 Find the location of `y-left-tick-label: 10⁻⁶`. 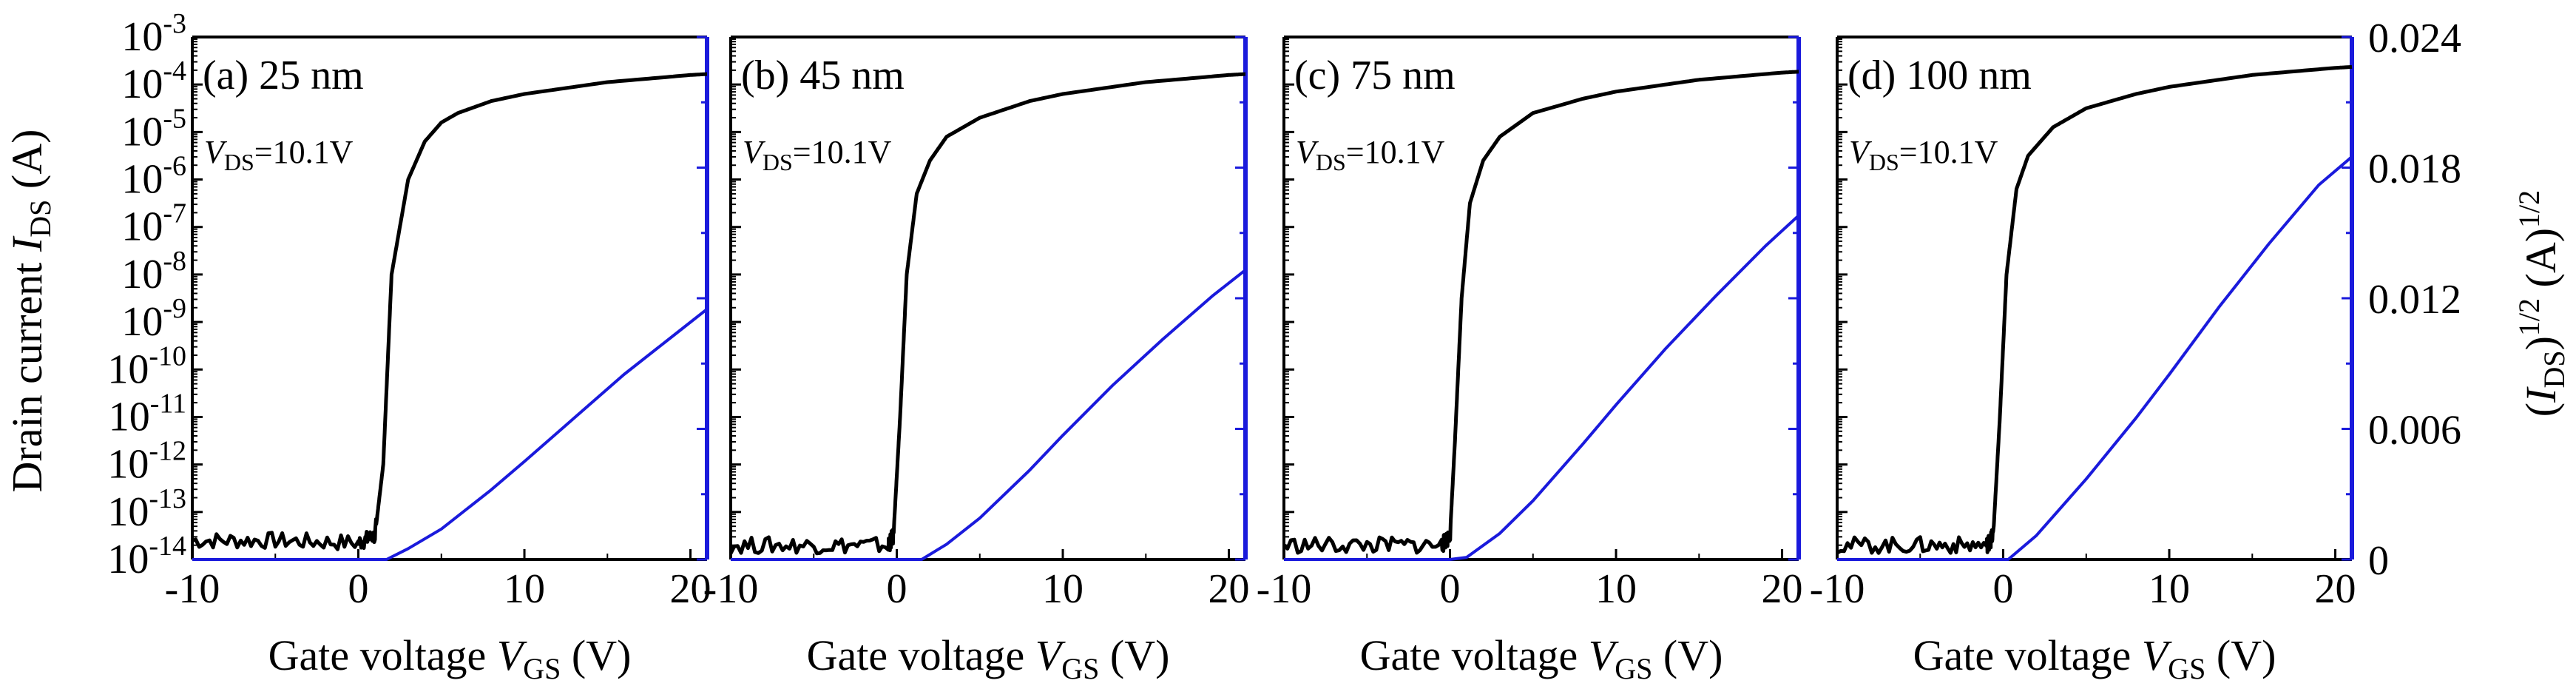

y-left-tick-label: 10⁻⁶ is located at coordinates (153, 177).